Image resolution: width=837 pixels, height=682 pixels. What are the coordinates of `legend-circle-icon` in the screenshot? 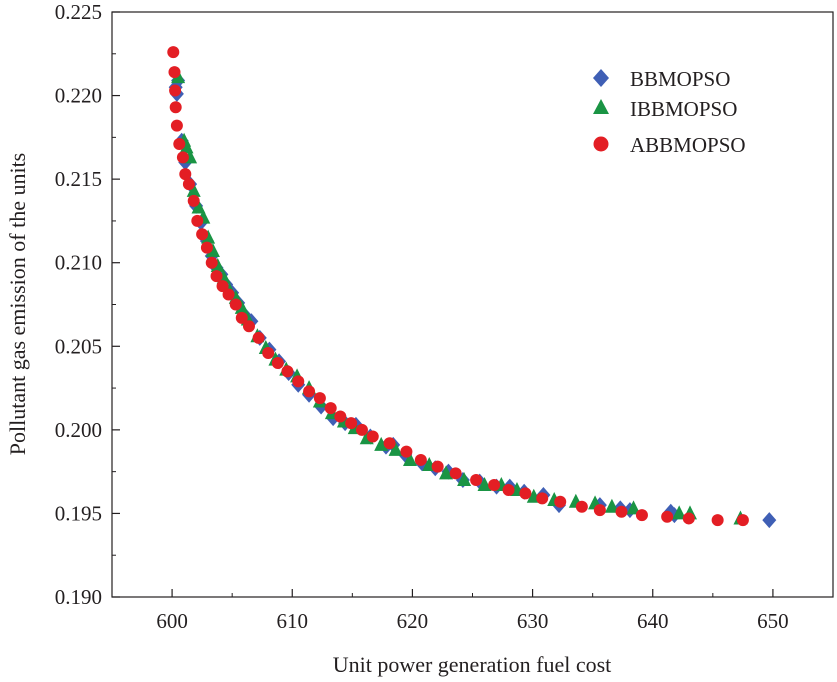 It's located at (601, 144).